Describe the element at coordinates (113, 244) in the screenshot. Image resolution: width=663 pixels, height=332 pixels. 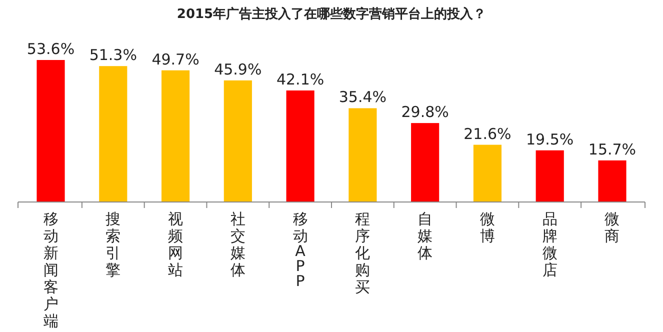
I see `x-tick-label: 搜索引擎` at that location.